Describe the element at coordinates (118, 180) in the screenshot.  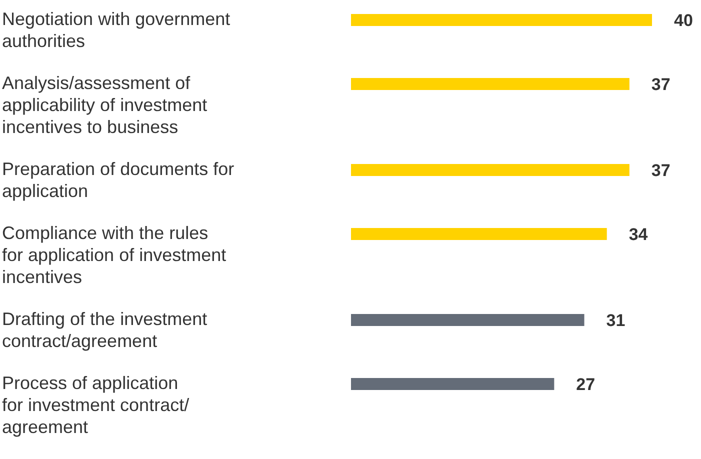
I see `y-tick-label: Preparation of documents for application` at that location.